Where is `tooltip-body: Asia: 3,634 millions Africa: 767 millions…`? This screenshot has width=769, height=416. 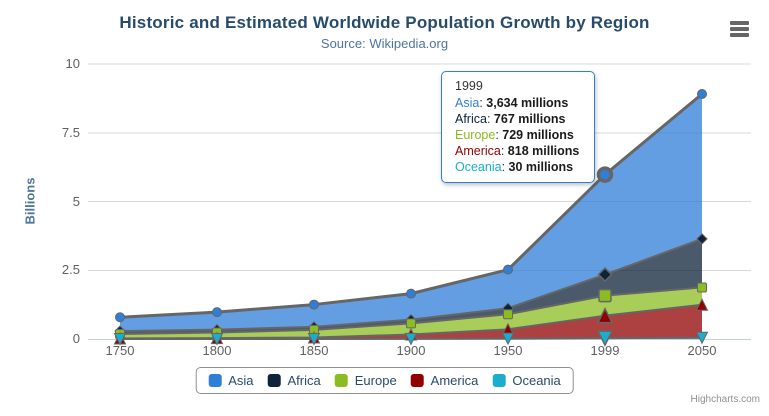
tooltip-body: Asia: 3,634 millions Africa: 767 millions… is located at coordinates (517, 135).